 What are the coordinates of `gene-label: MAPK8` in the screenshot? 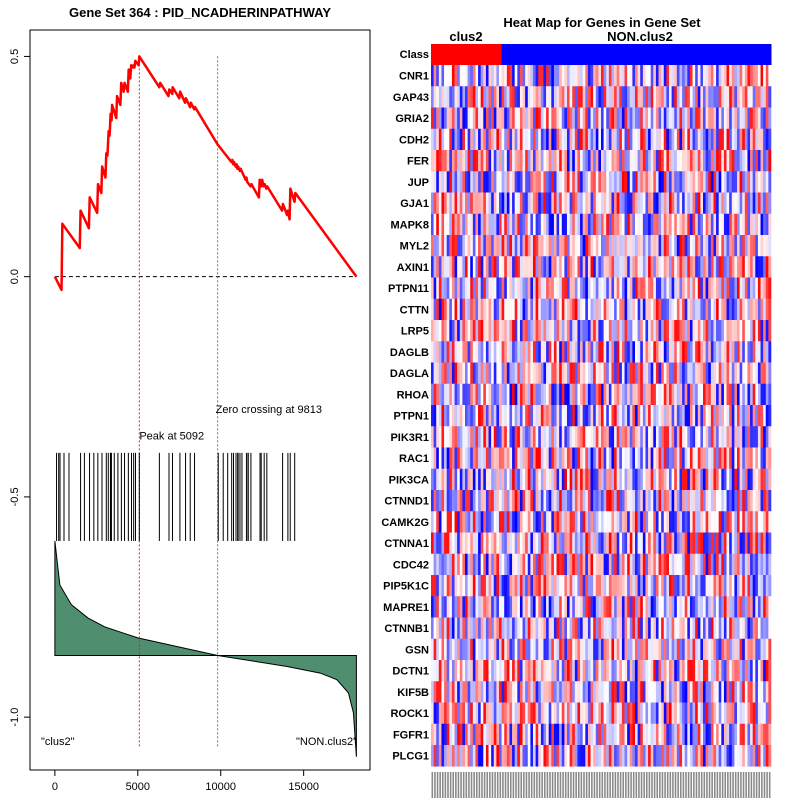 It's located at (409, 225).